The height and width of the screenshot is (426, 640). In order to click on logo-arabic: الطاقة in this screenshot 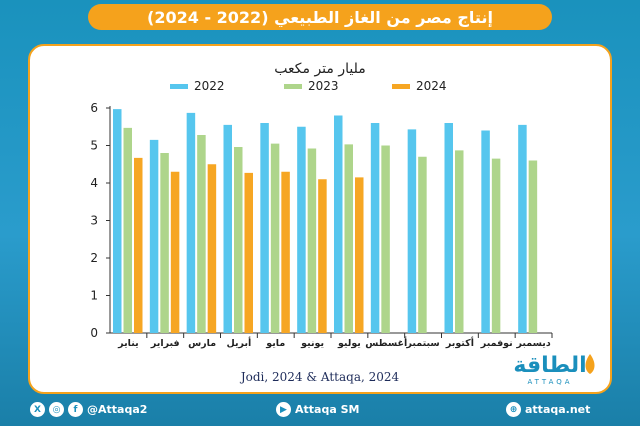, I will do `click(549, 365)`.